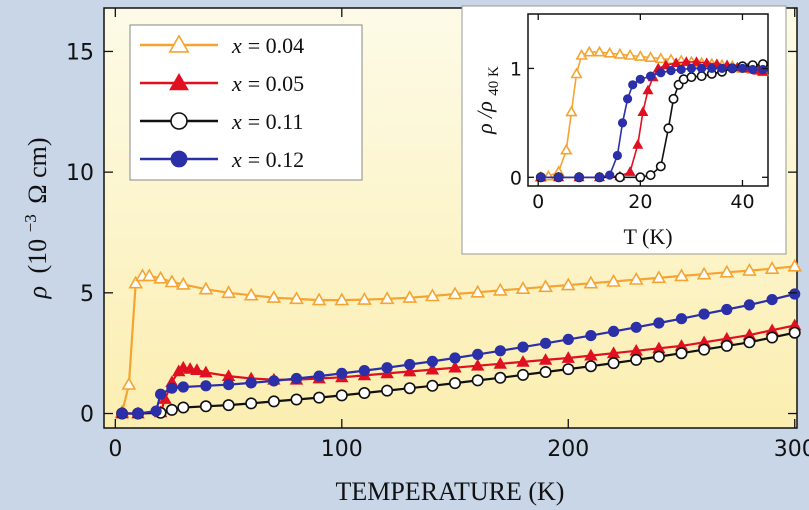 The width and height of the screenshot is (809, 510). Describe the element at coordinates (651, 123) in the screenshot. I see `inset-series-line` at that location.